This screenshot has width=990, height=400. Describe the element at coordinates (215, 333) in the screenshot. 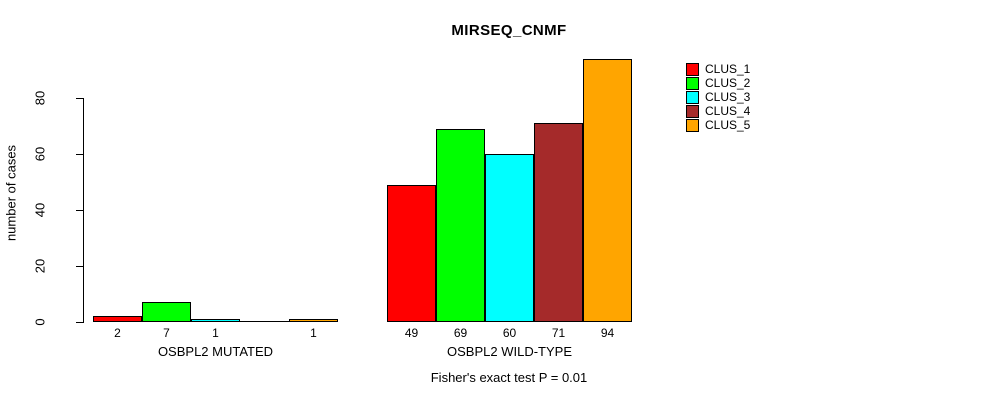

I see `bar-value-label-clus-3-mutated: 1` at that location.